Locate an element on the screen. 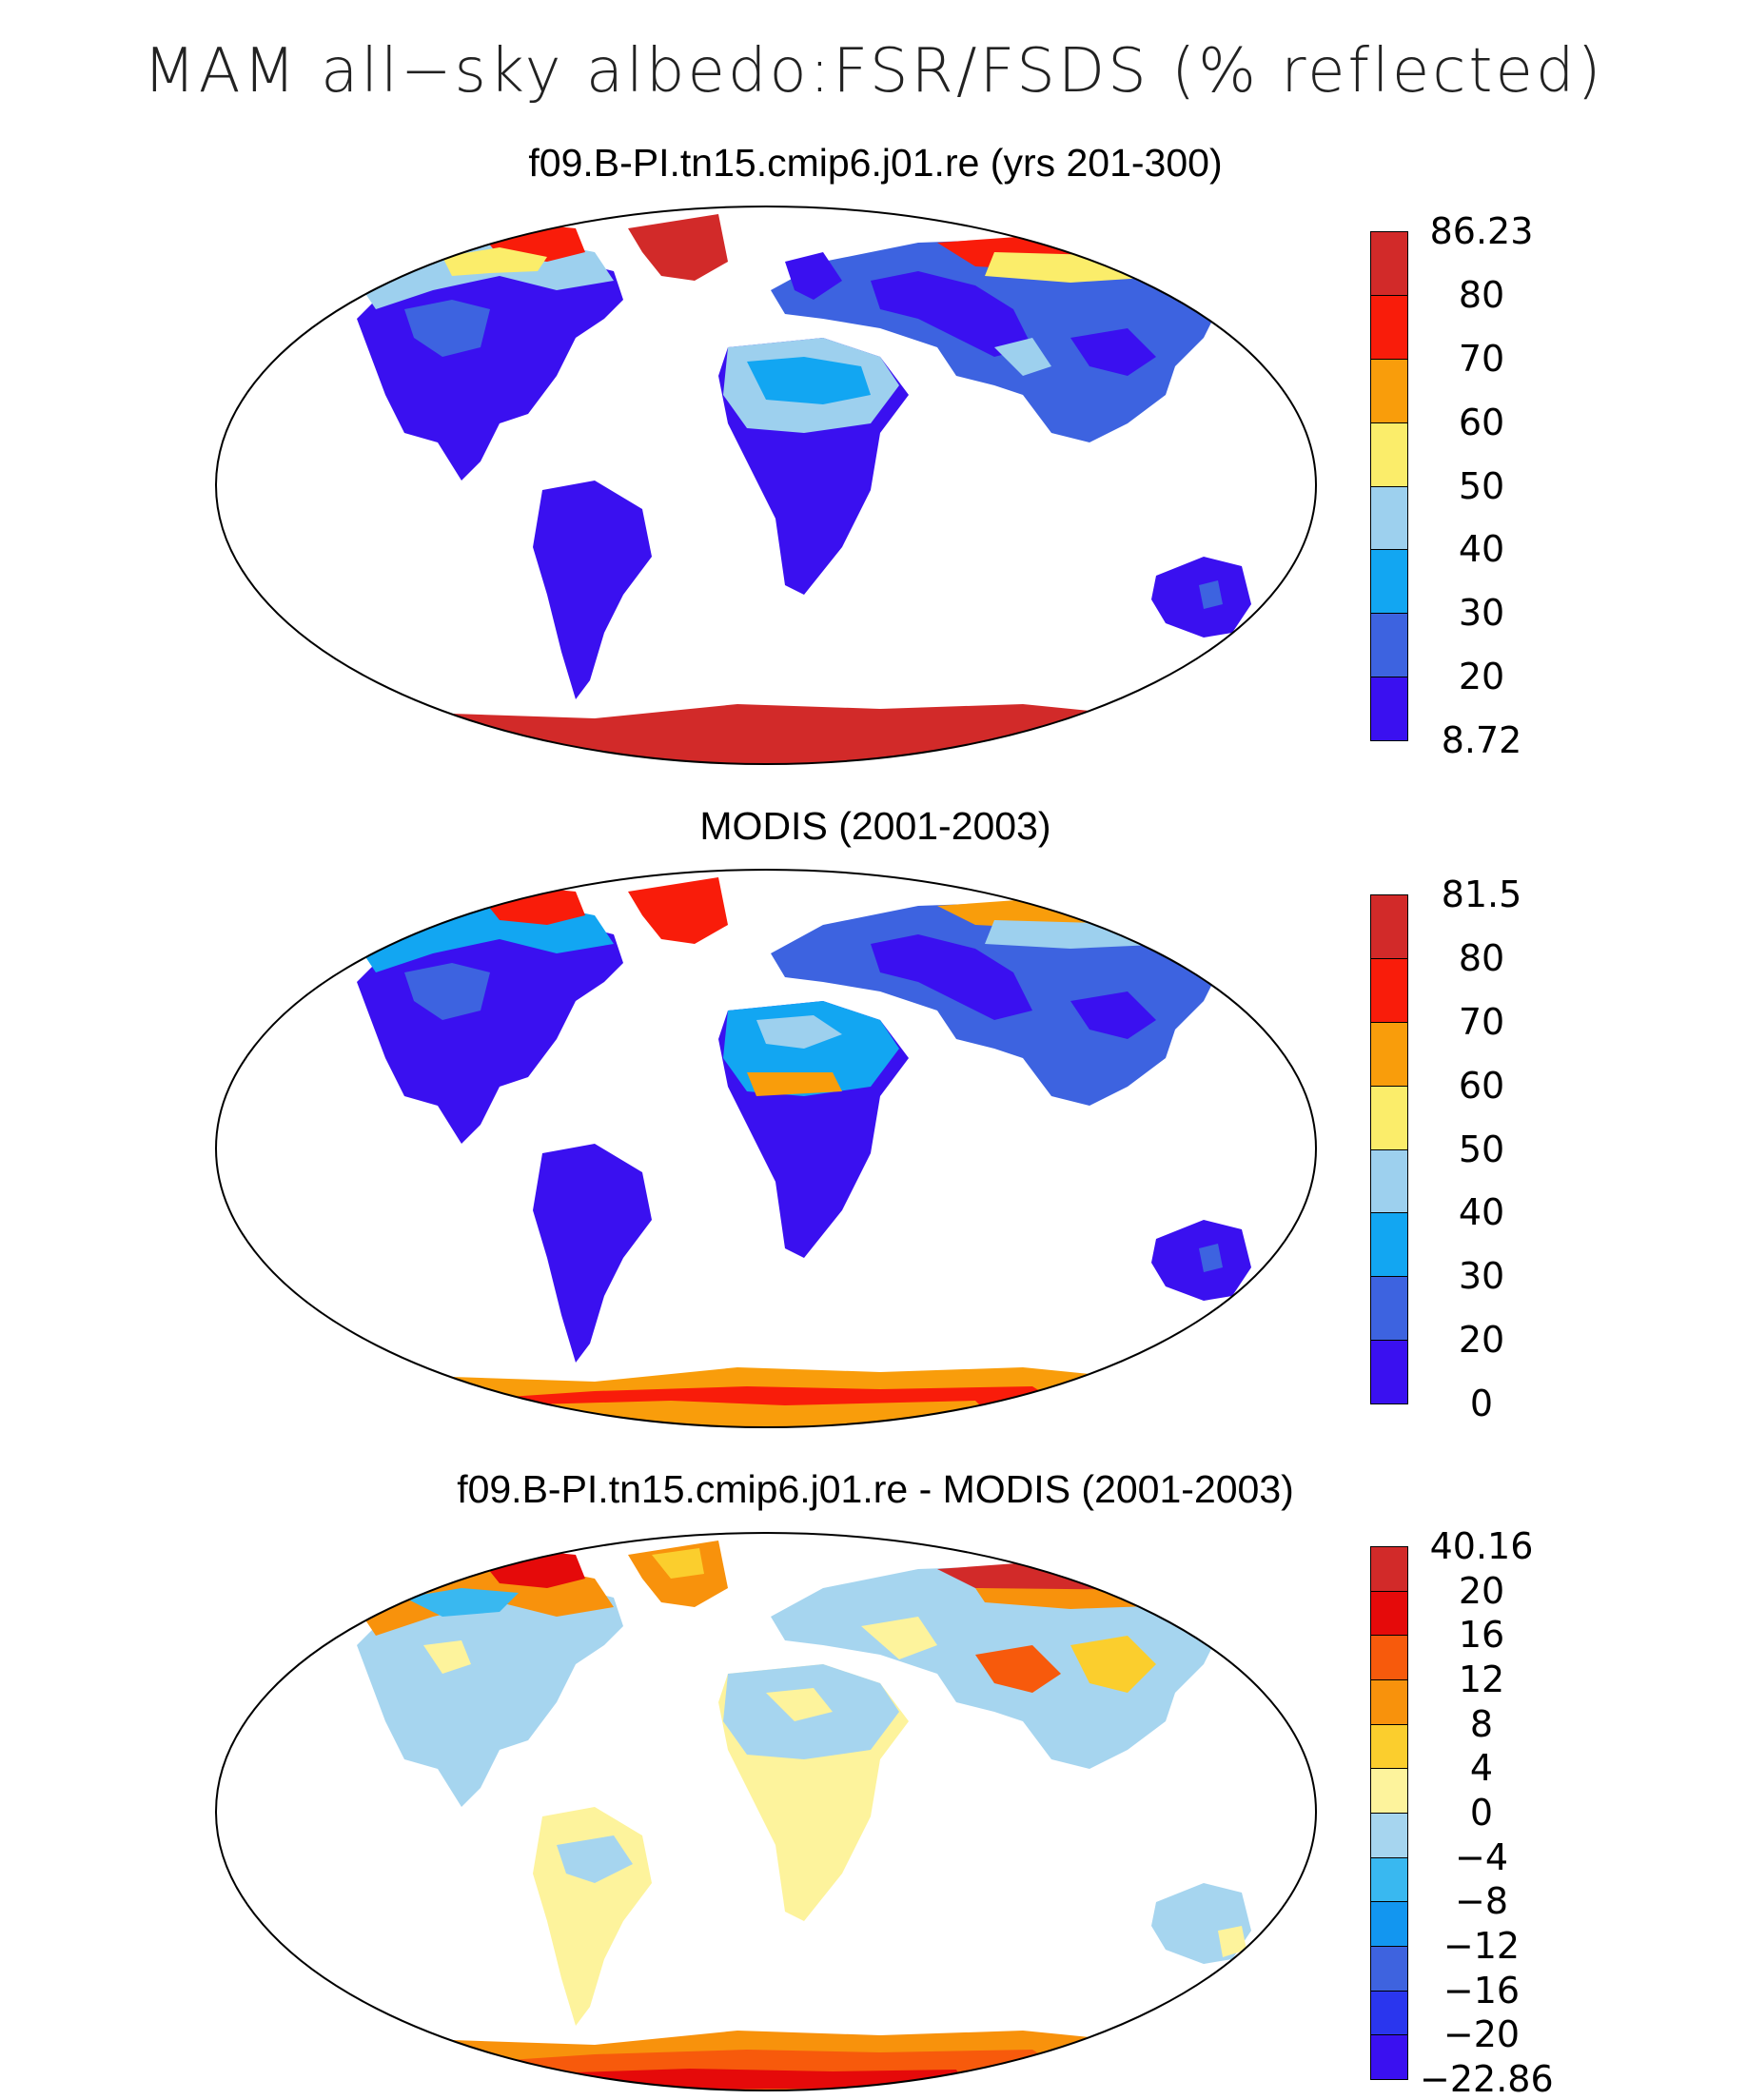  panel-title-model: f09.B-PI.tn15.cmip6.j01.re (yrs 201-300) is located at coordinates (875, 163).